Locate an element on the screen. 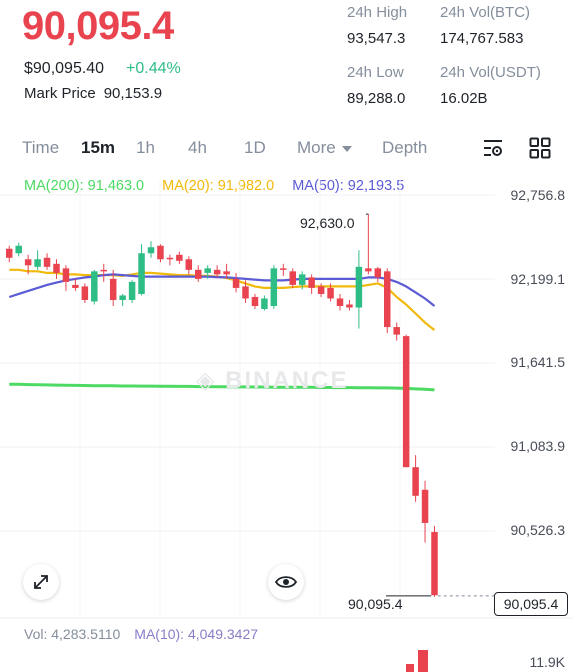 The height and width of the screenshot is (672, 573). eye-icon is located at coordinates (286, 582).